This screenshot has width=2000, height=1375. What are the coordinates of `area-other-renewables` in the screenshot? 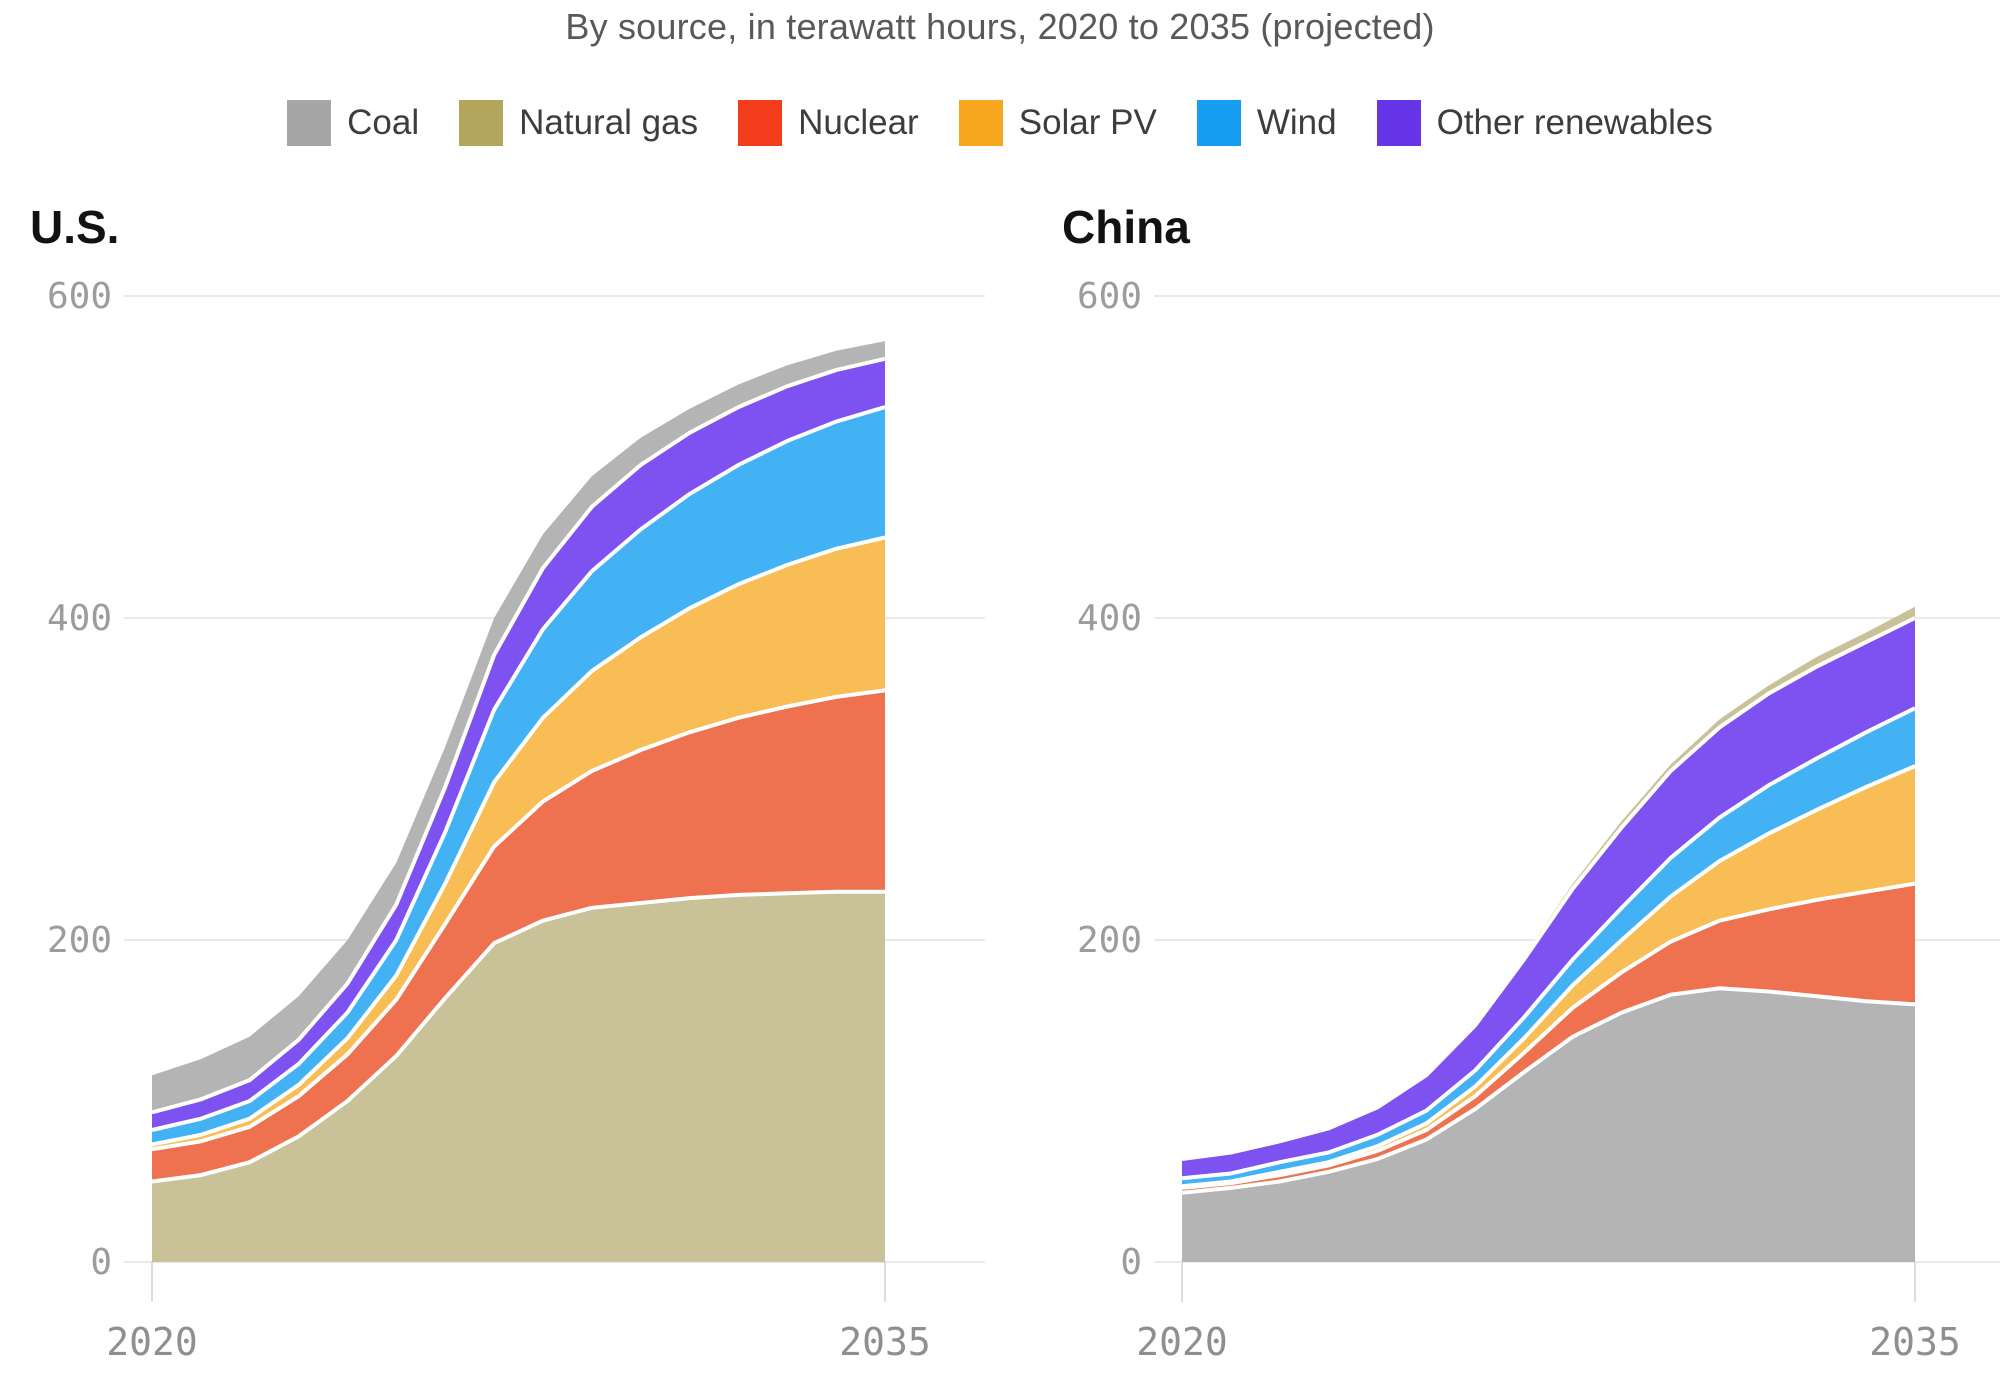 It's located at (1548, 898).